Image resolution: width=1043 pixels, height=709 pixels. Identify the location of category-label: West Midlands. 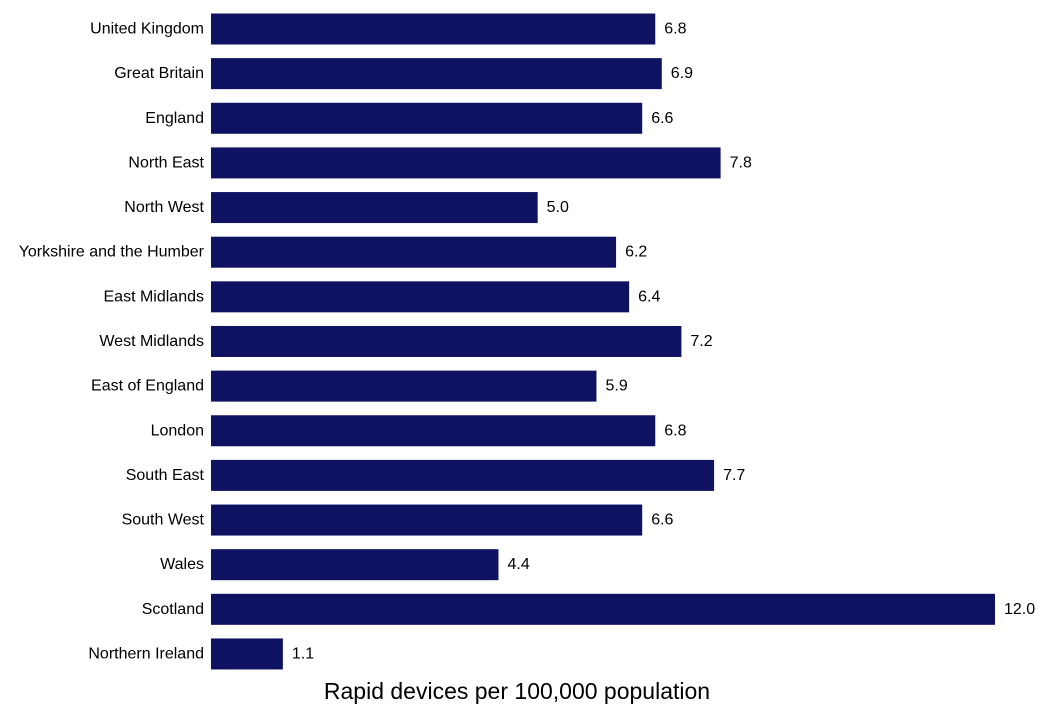
(151, 341).